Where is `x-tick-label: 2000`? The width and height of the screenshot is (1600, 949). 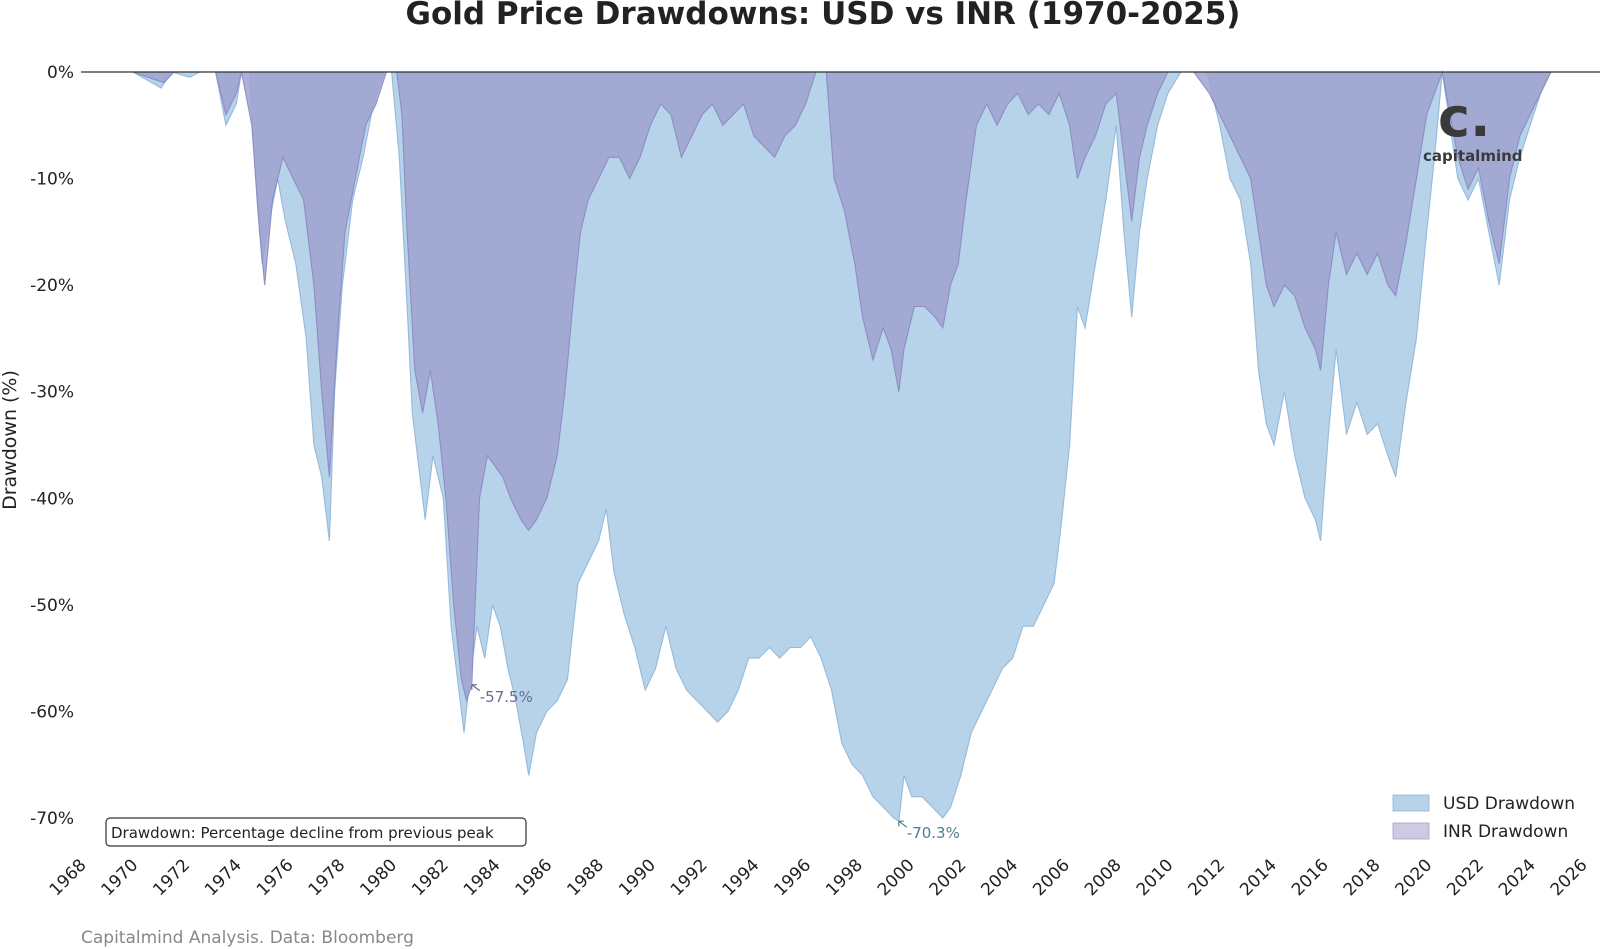 x-tick-label: 2000 is located at coordinates (896, 877).